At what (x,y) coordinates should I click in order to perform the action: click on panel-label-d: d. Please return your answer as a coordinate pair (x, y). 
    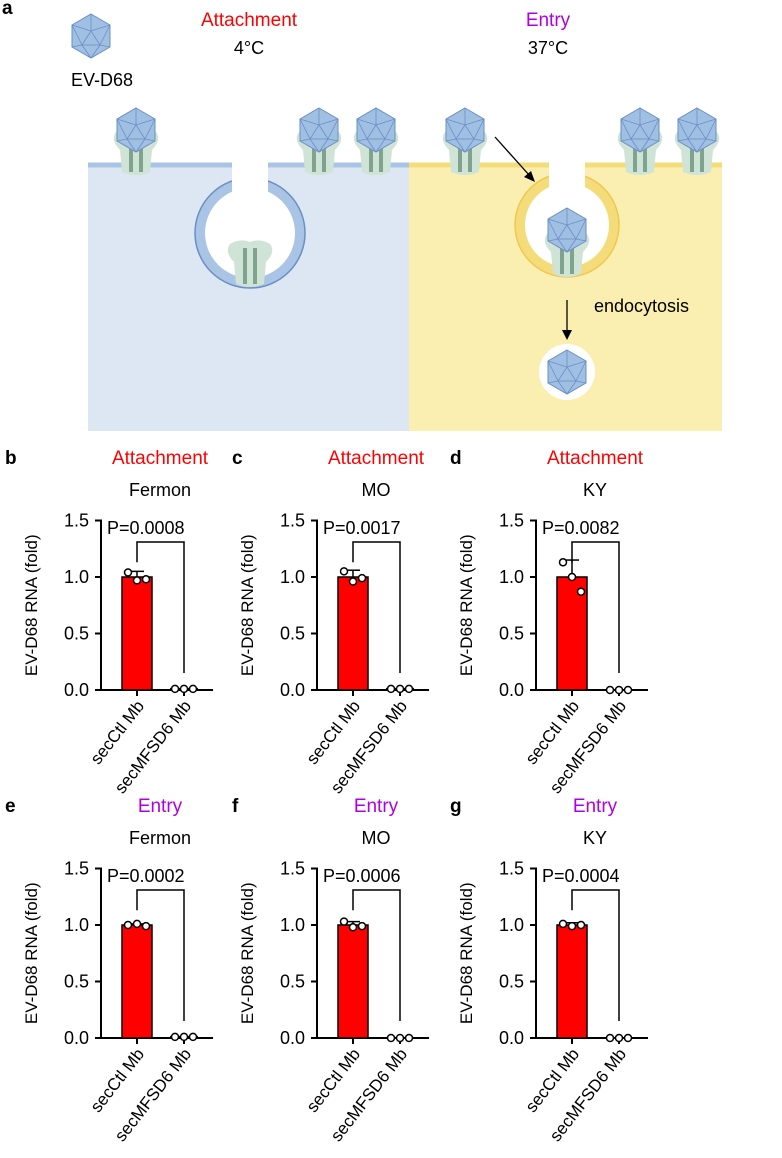
    Looking at the image, I should click on (456, 458).